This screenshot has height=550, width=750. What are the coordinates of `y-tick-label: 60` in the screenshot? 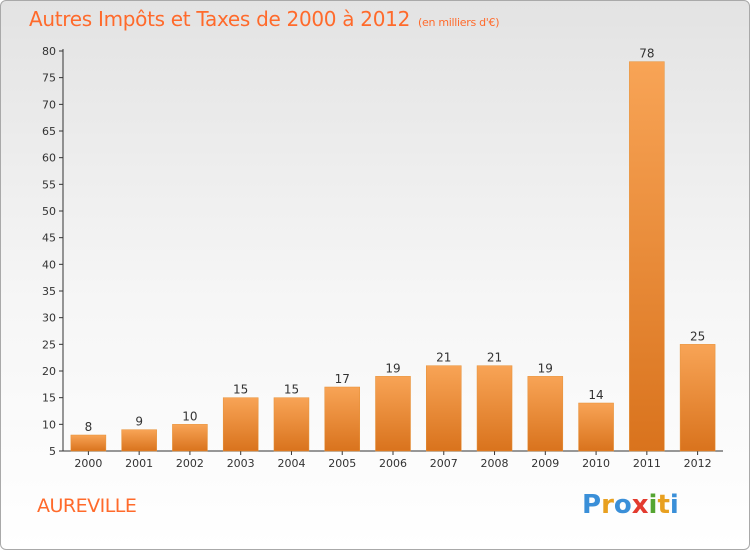 It's located at (49, 158).